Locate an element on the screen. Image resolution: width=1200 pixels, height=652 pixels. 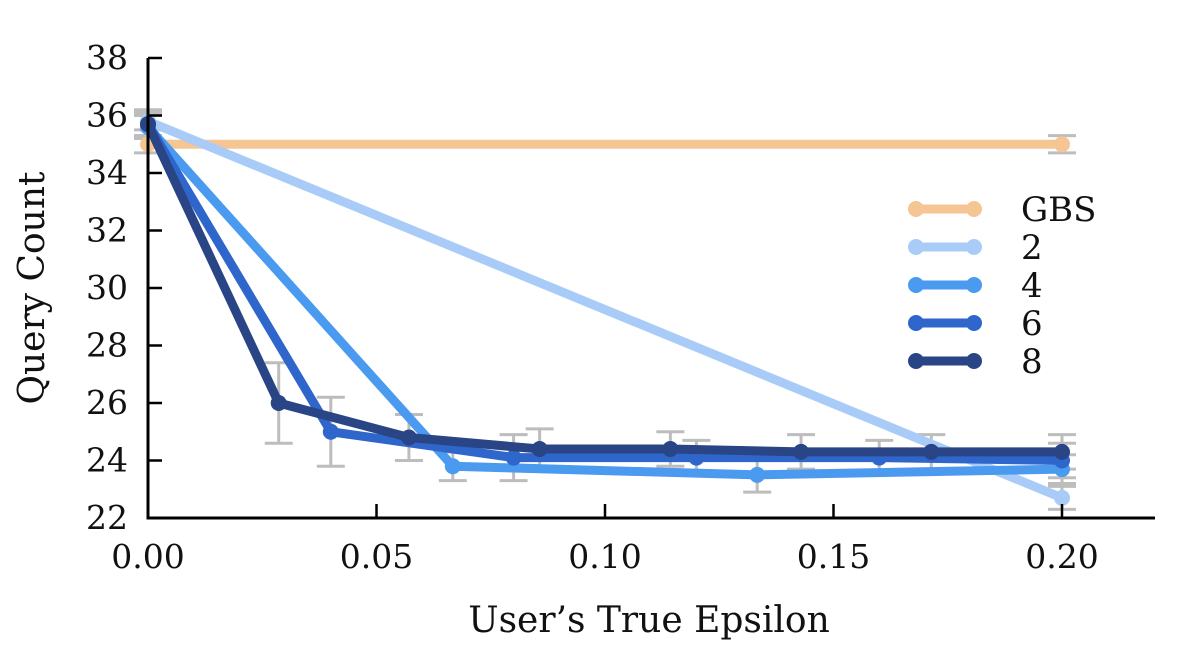
legend-label: GBS is located at coordinates (1058, 210).